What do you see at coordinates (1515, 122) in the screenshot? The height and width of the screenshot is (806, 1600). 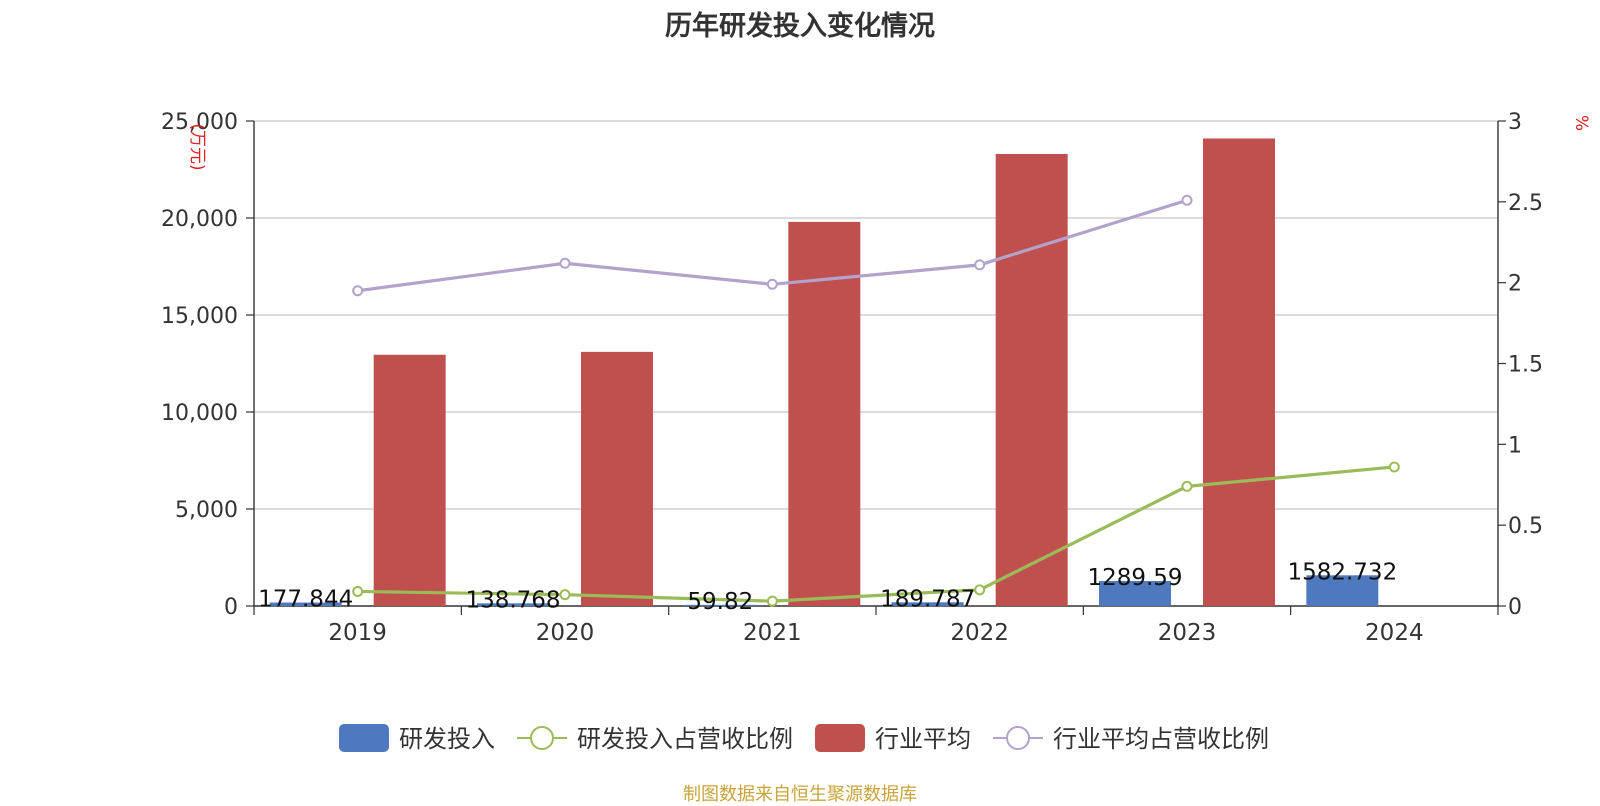 I see `y-right-tick-label: 3` at bounding box center [1515, 122].